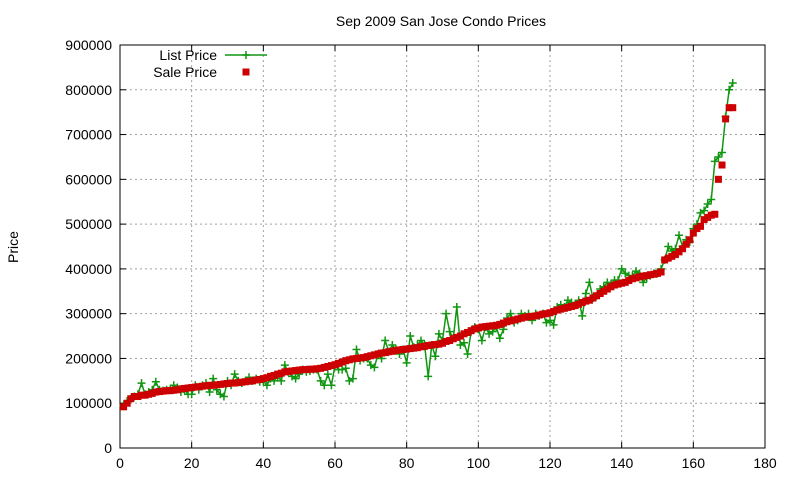 Image resolution: width=800 pixels, height=480 pixels. Describe the element at coordinates (88, 403) in the screenshot. I see `y-tick-label: 100000` at that location.